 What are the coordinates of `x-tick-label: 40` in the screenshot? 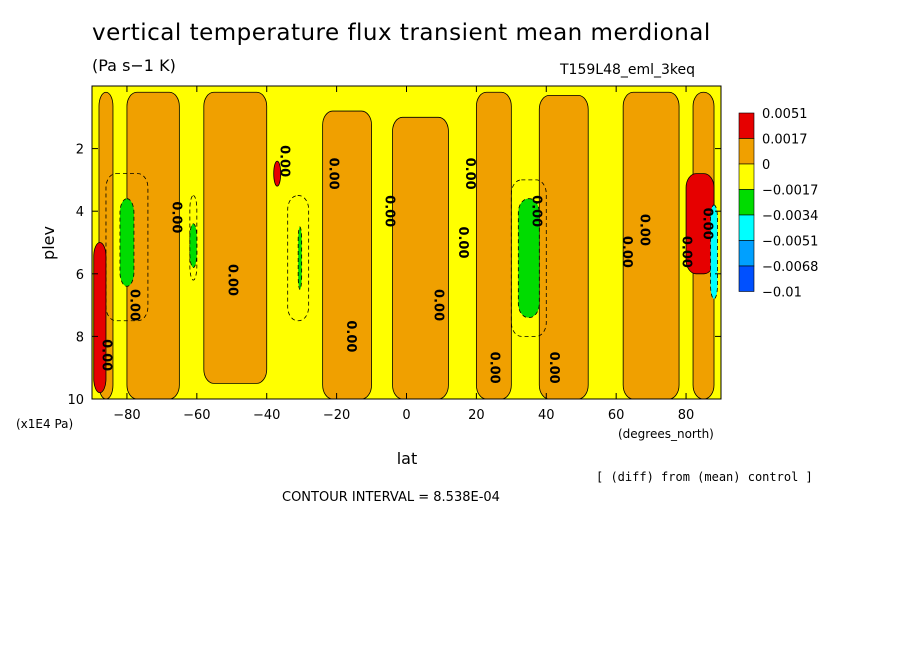 It's located at (546, 415).